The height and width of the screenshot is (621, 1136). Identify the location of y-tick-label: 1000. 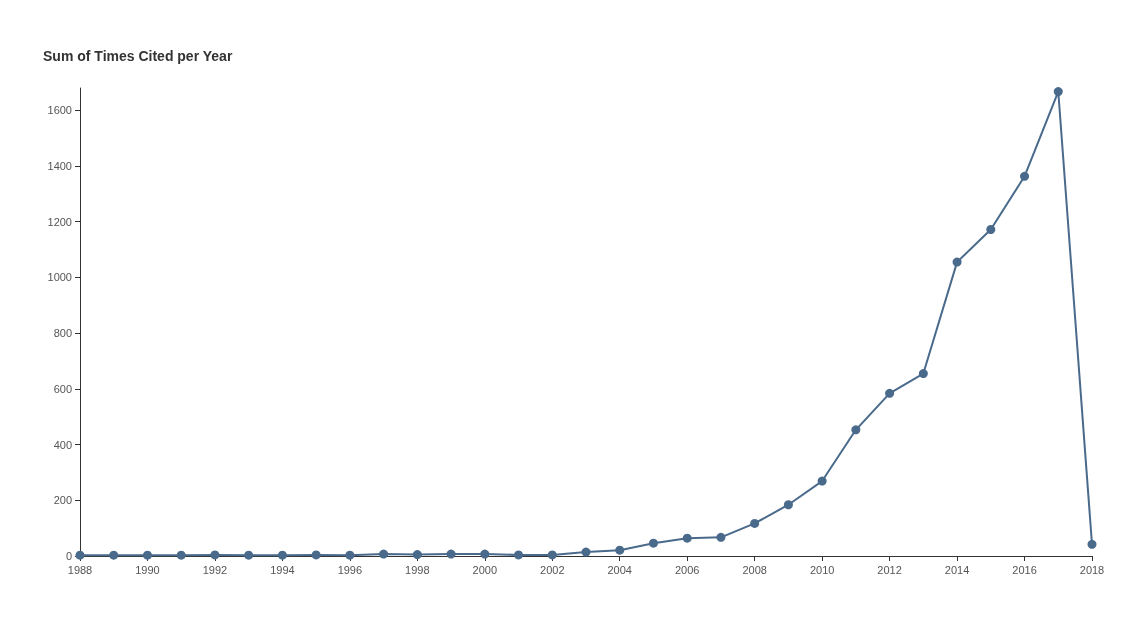
(59, 277).